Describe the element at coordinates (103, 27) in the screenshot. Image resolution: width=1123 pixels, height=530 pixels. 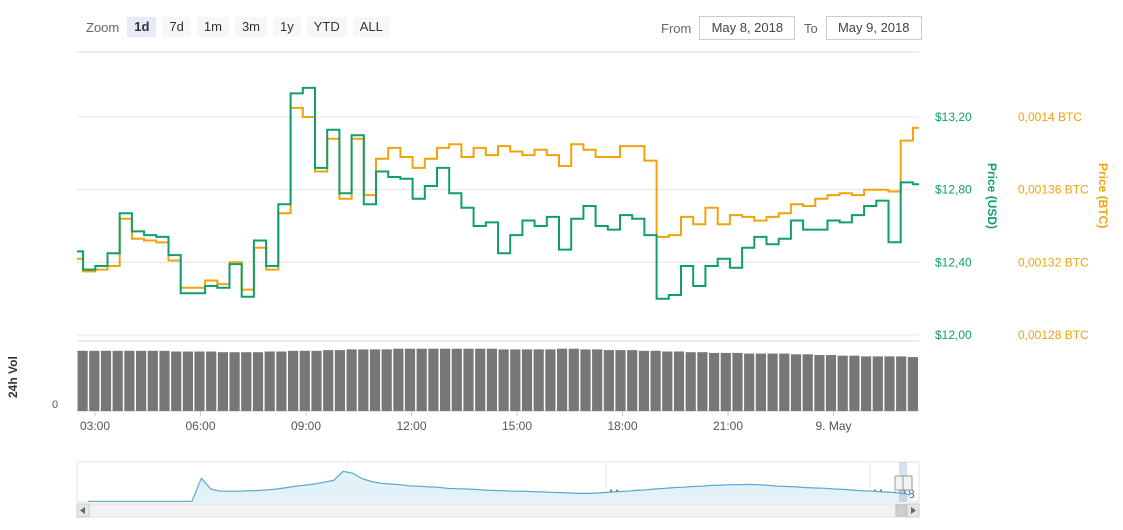
I see `zoom-label: Zoom` at that location.